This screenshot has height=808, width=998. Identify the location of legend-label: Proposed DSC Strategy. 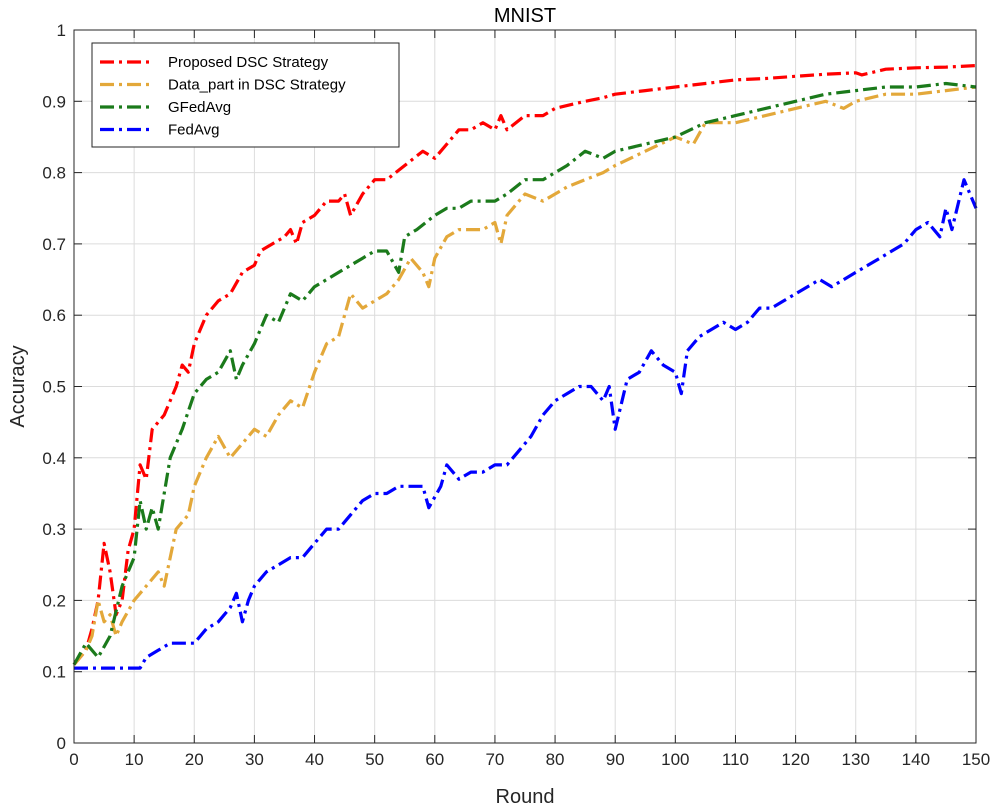
(248, 62).